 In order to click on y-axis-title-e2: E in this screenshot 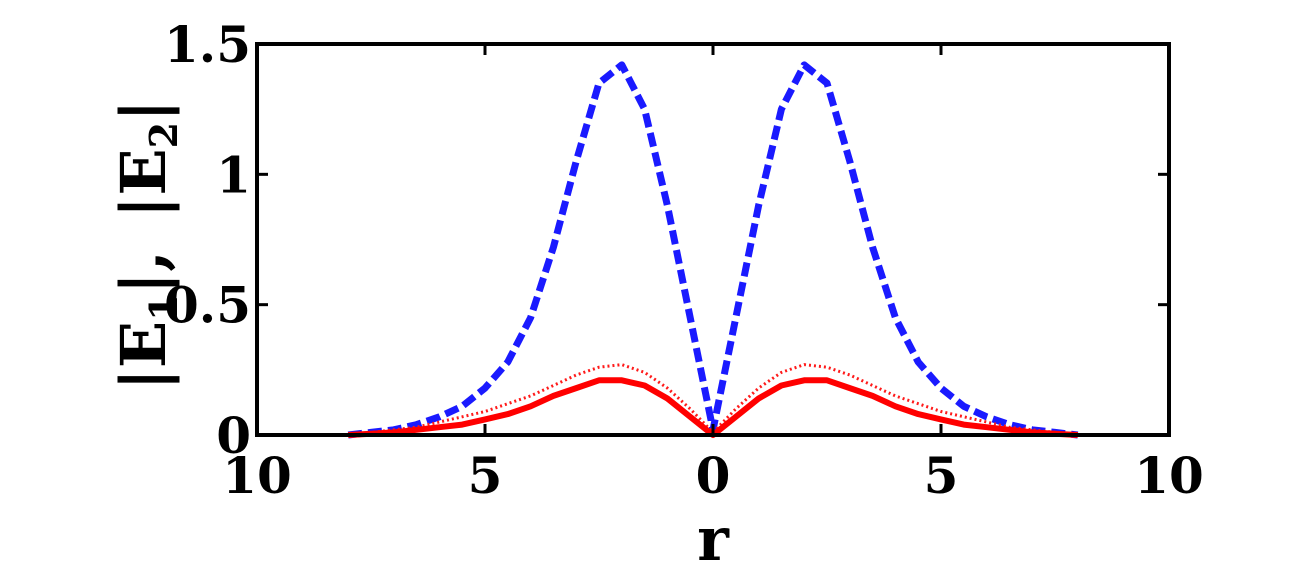, I will do `click(143, 171)`.